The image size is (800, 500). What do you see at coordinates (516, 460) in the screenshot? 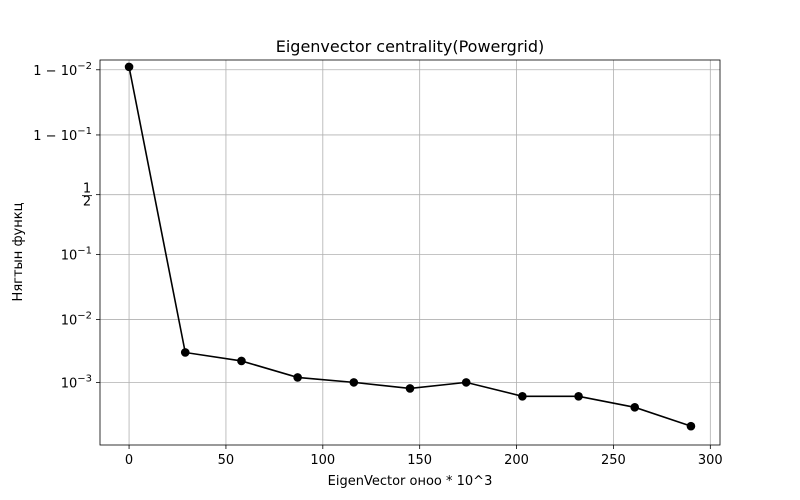
I see `x-tick-label: 200` at bounding box center [516, 460].